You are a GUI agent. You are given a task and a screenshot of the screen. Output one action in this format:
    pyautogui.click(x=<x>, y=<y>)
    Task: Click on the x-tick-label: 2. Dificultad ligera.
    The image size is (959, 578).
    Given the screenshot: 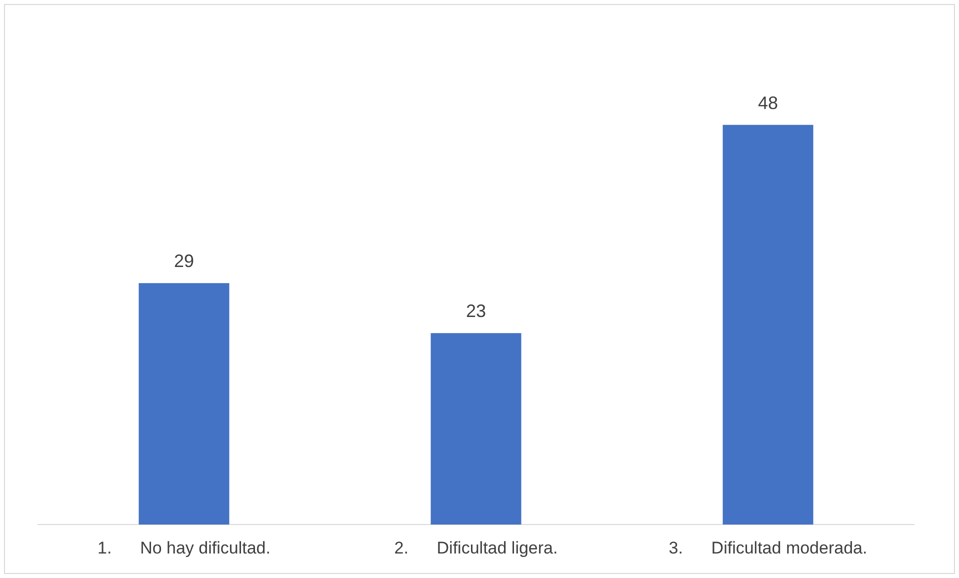 What is the action you would take?
    pyautogui.click(x=476, y=548)
    